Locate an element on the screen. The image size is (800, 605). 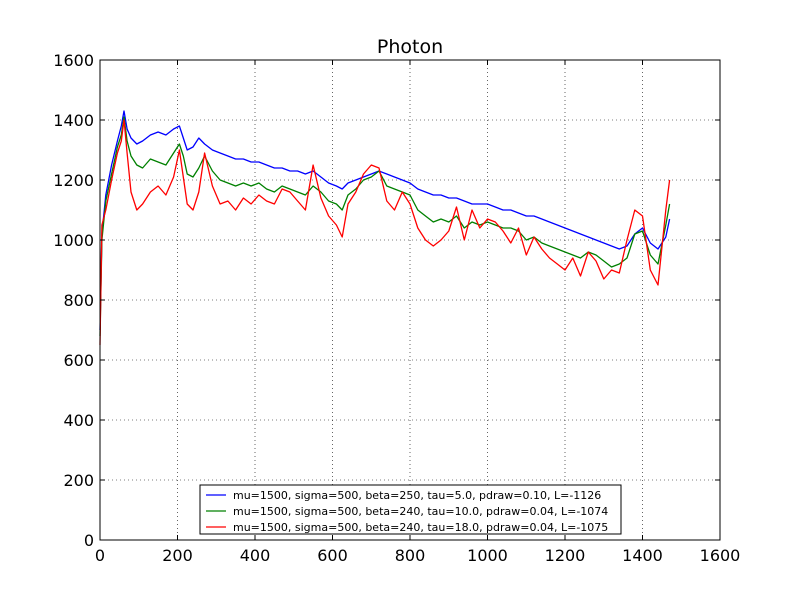
y-tick-label: 600 is located at coordinates (78, 360).